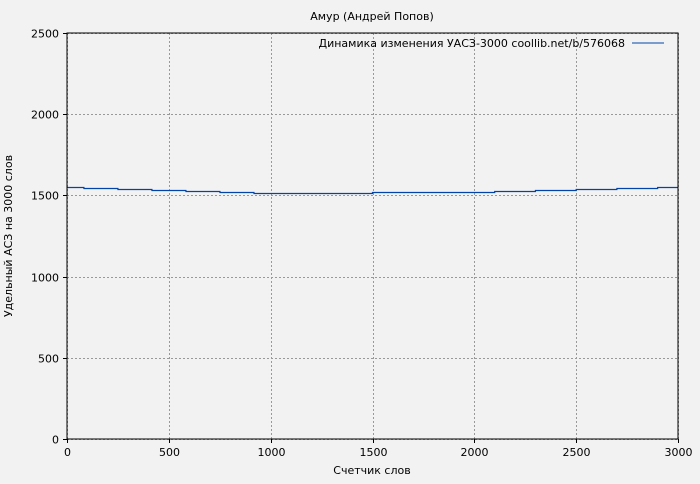 This screenshot has height=484, width=700. Describe the element at coordinates (169, 452) in the screenshot. I see `x-tick-label: 500` at that location.